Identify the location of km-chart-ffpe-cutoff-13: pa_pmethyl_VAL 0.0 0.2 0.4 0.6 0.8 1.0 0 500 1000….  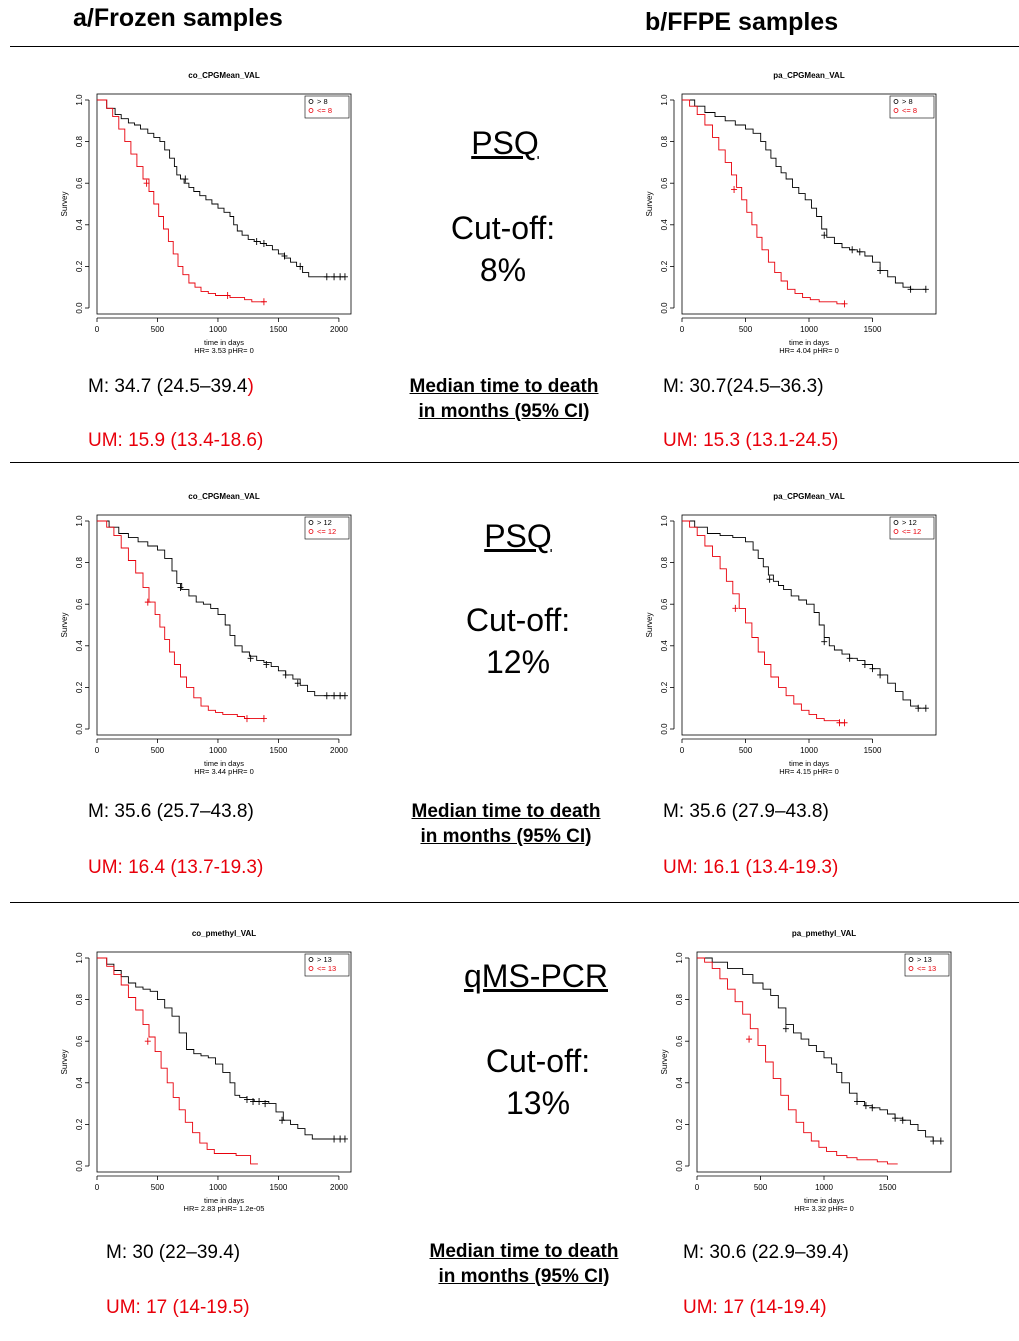
(806, 1071).